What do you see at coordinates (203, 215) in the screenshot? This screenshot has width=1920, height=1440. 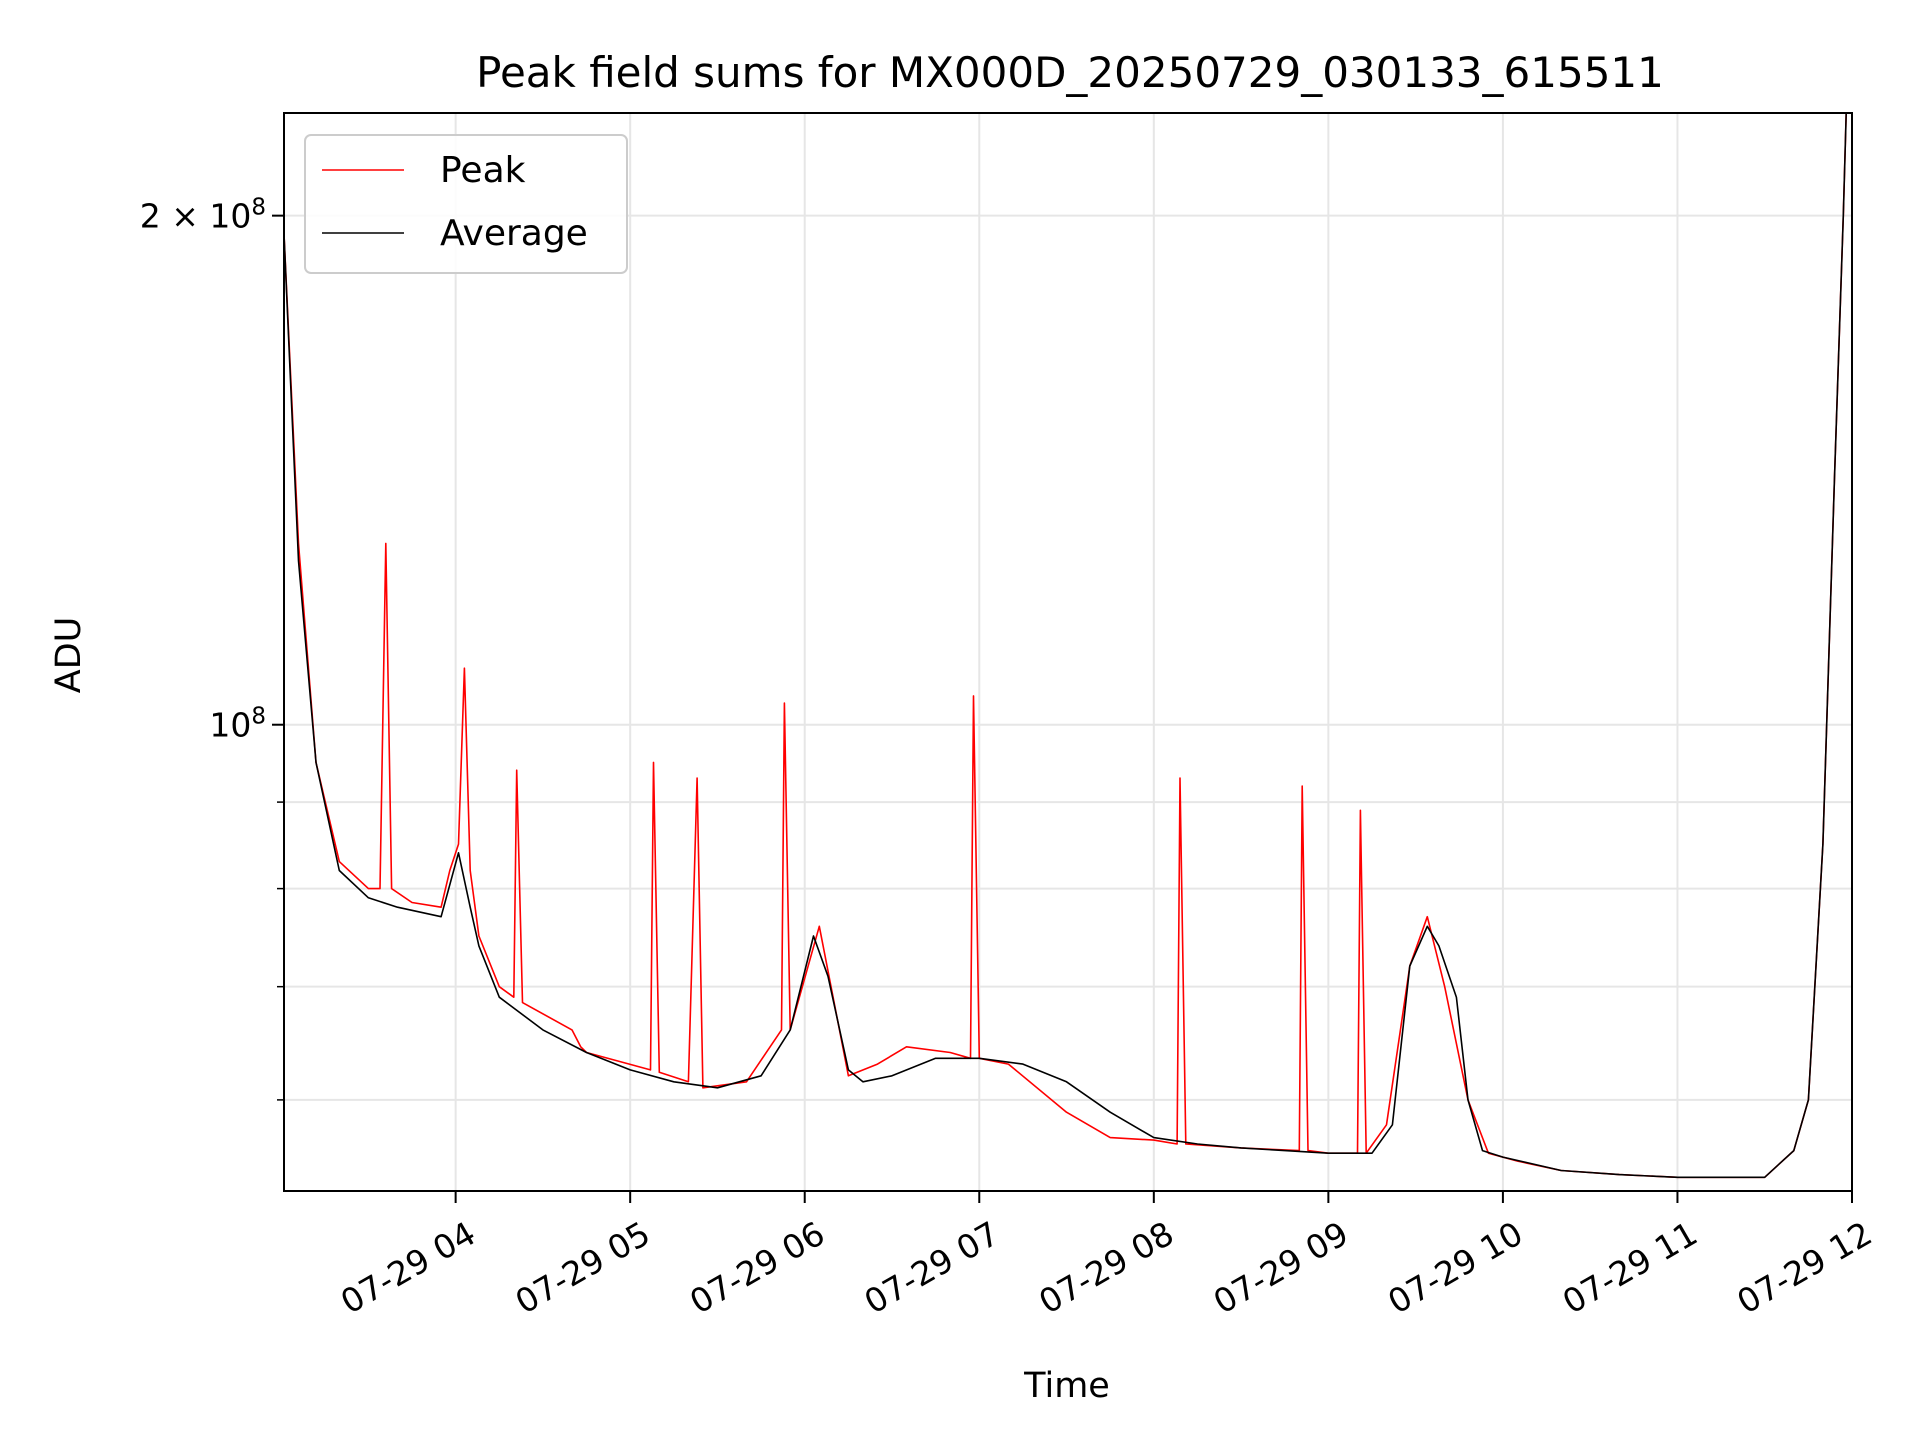 I see `y-tick-label: 2 × 108` at bounding box center [203, 215].